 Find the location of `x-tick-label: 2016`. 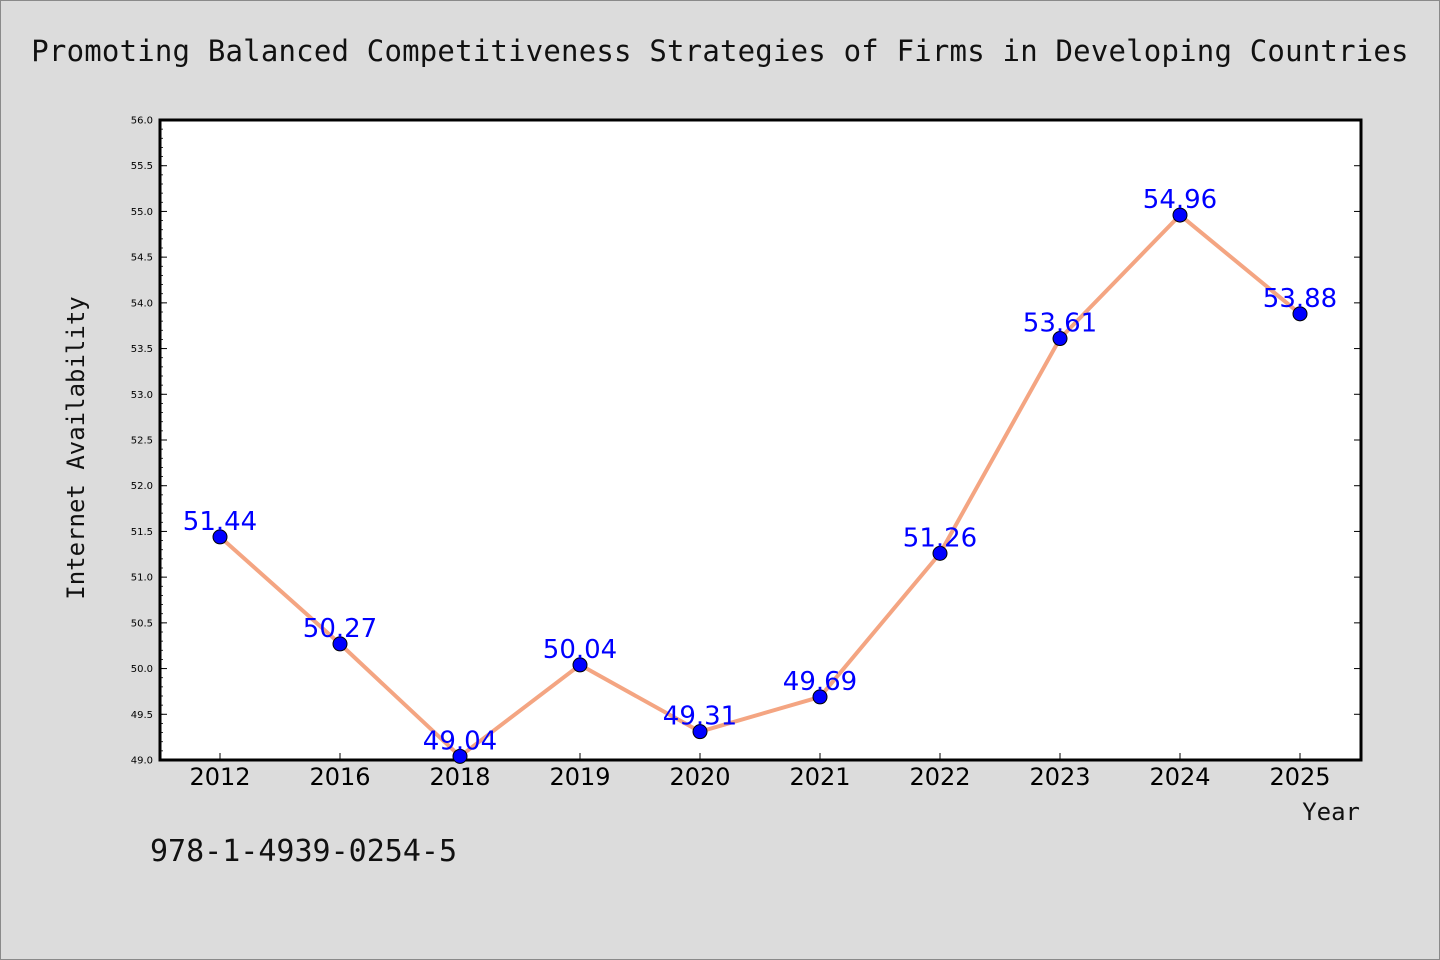

x-tick-label: 2016 is located at coordinates (339, 777).